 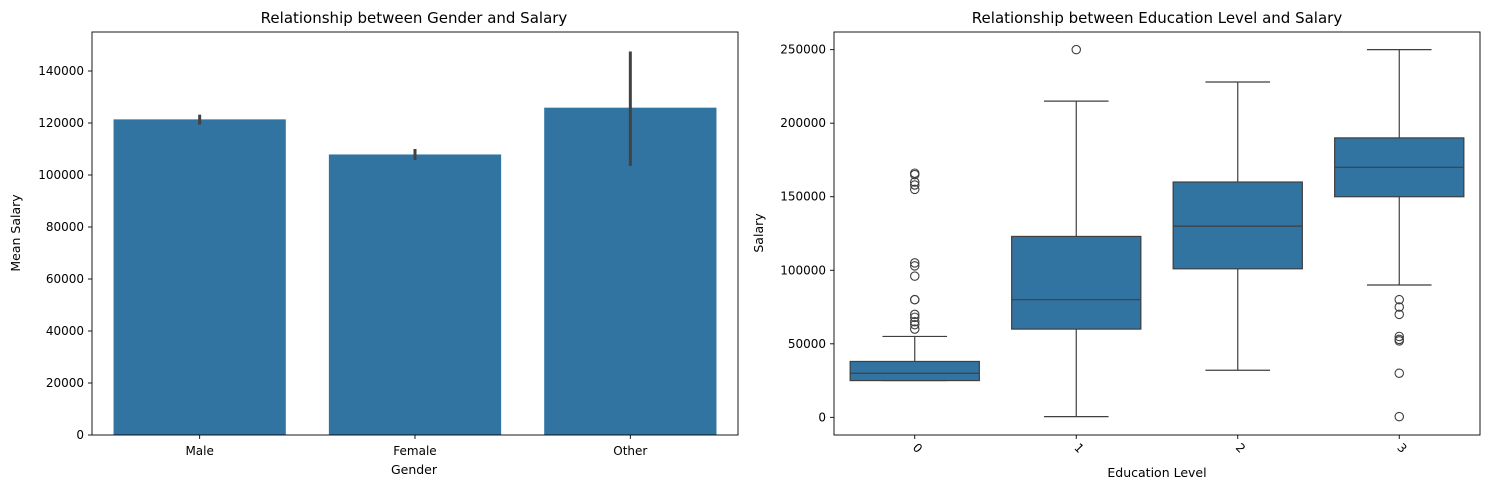 What do you see at coordinates (1156, 472) in the screenshot?
I see `x-axis-label: Education Level` at bounding box center [1156, 472].